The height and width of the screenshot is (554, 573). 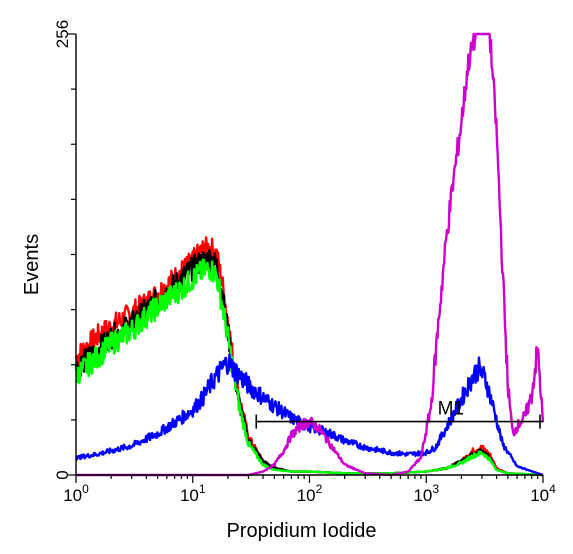 What do you see at coordinates (399, 414) in the screenshot?
I see `m1-gate: M1` at bounding box center [399, 414].